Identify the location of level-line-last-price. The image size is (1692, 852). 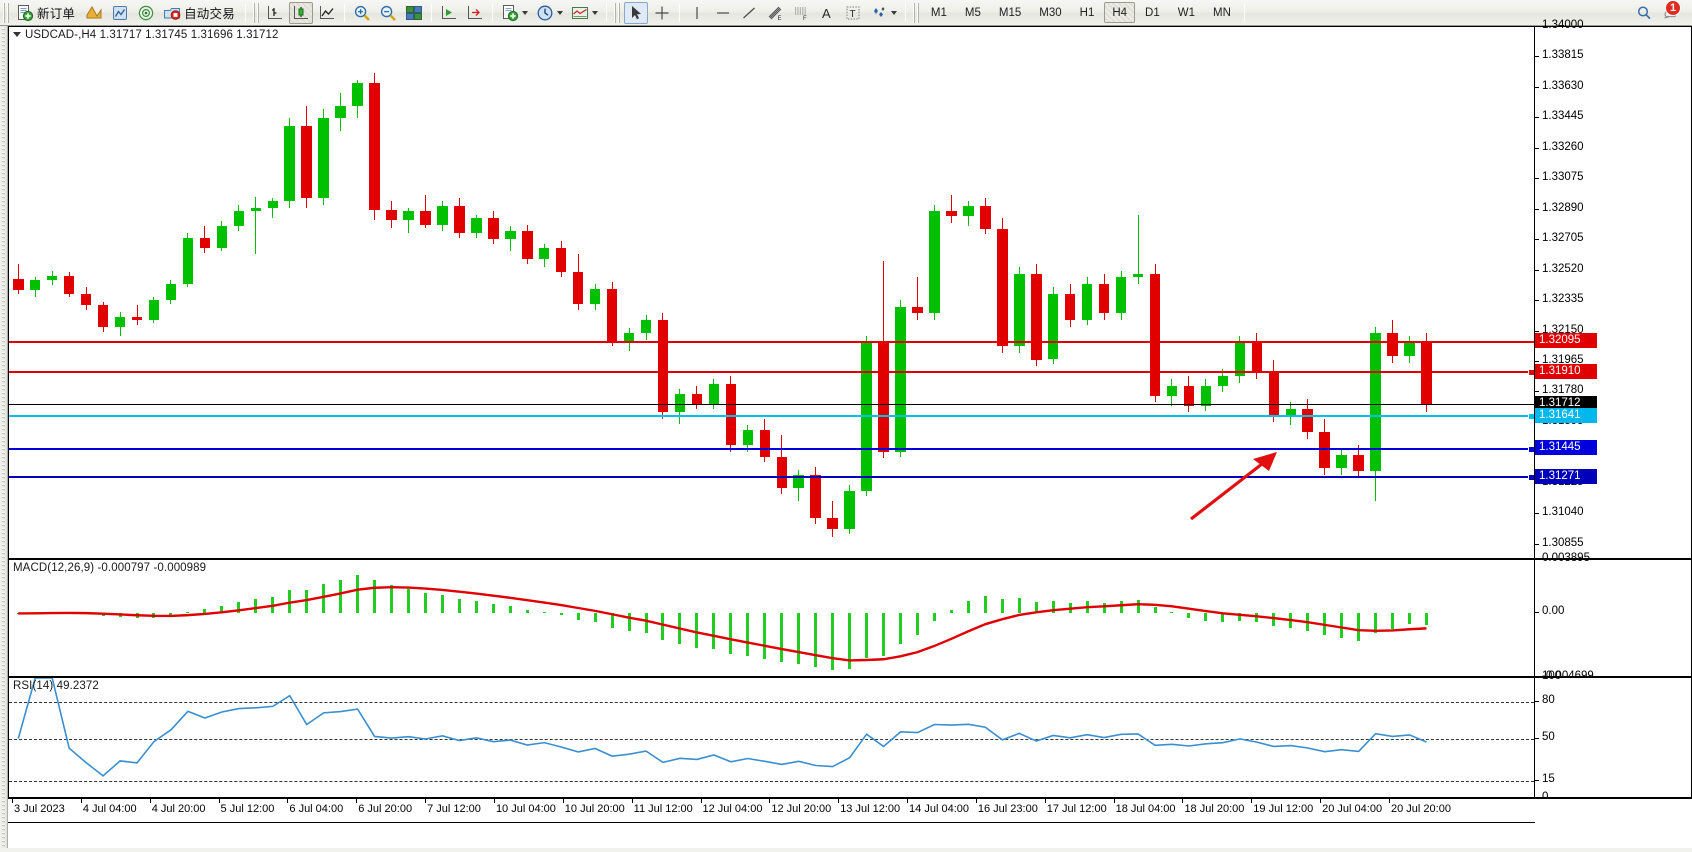
(771, 404).